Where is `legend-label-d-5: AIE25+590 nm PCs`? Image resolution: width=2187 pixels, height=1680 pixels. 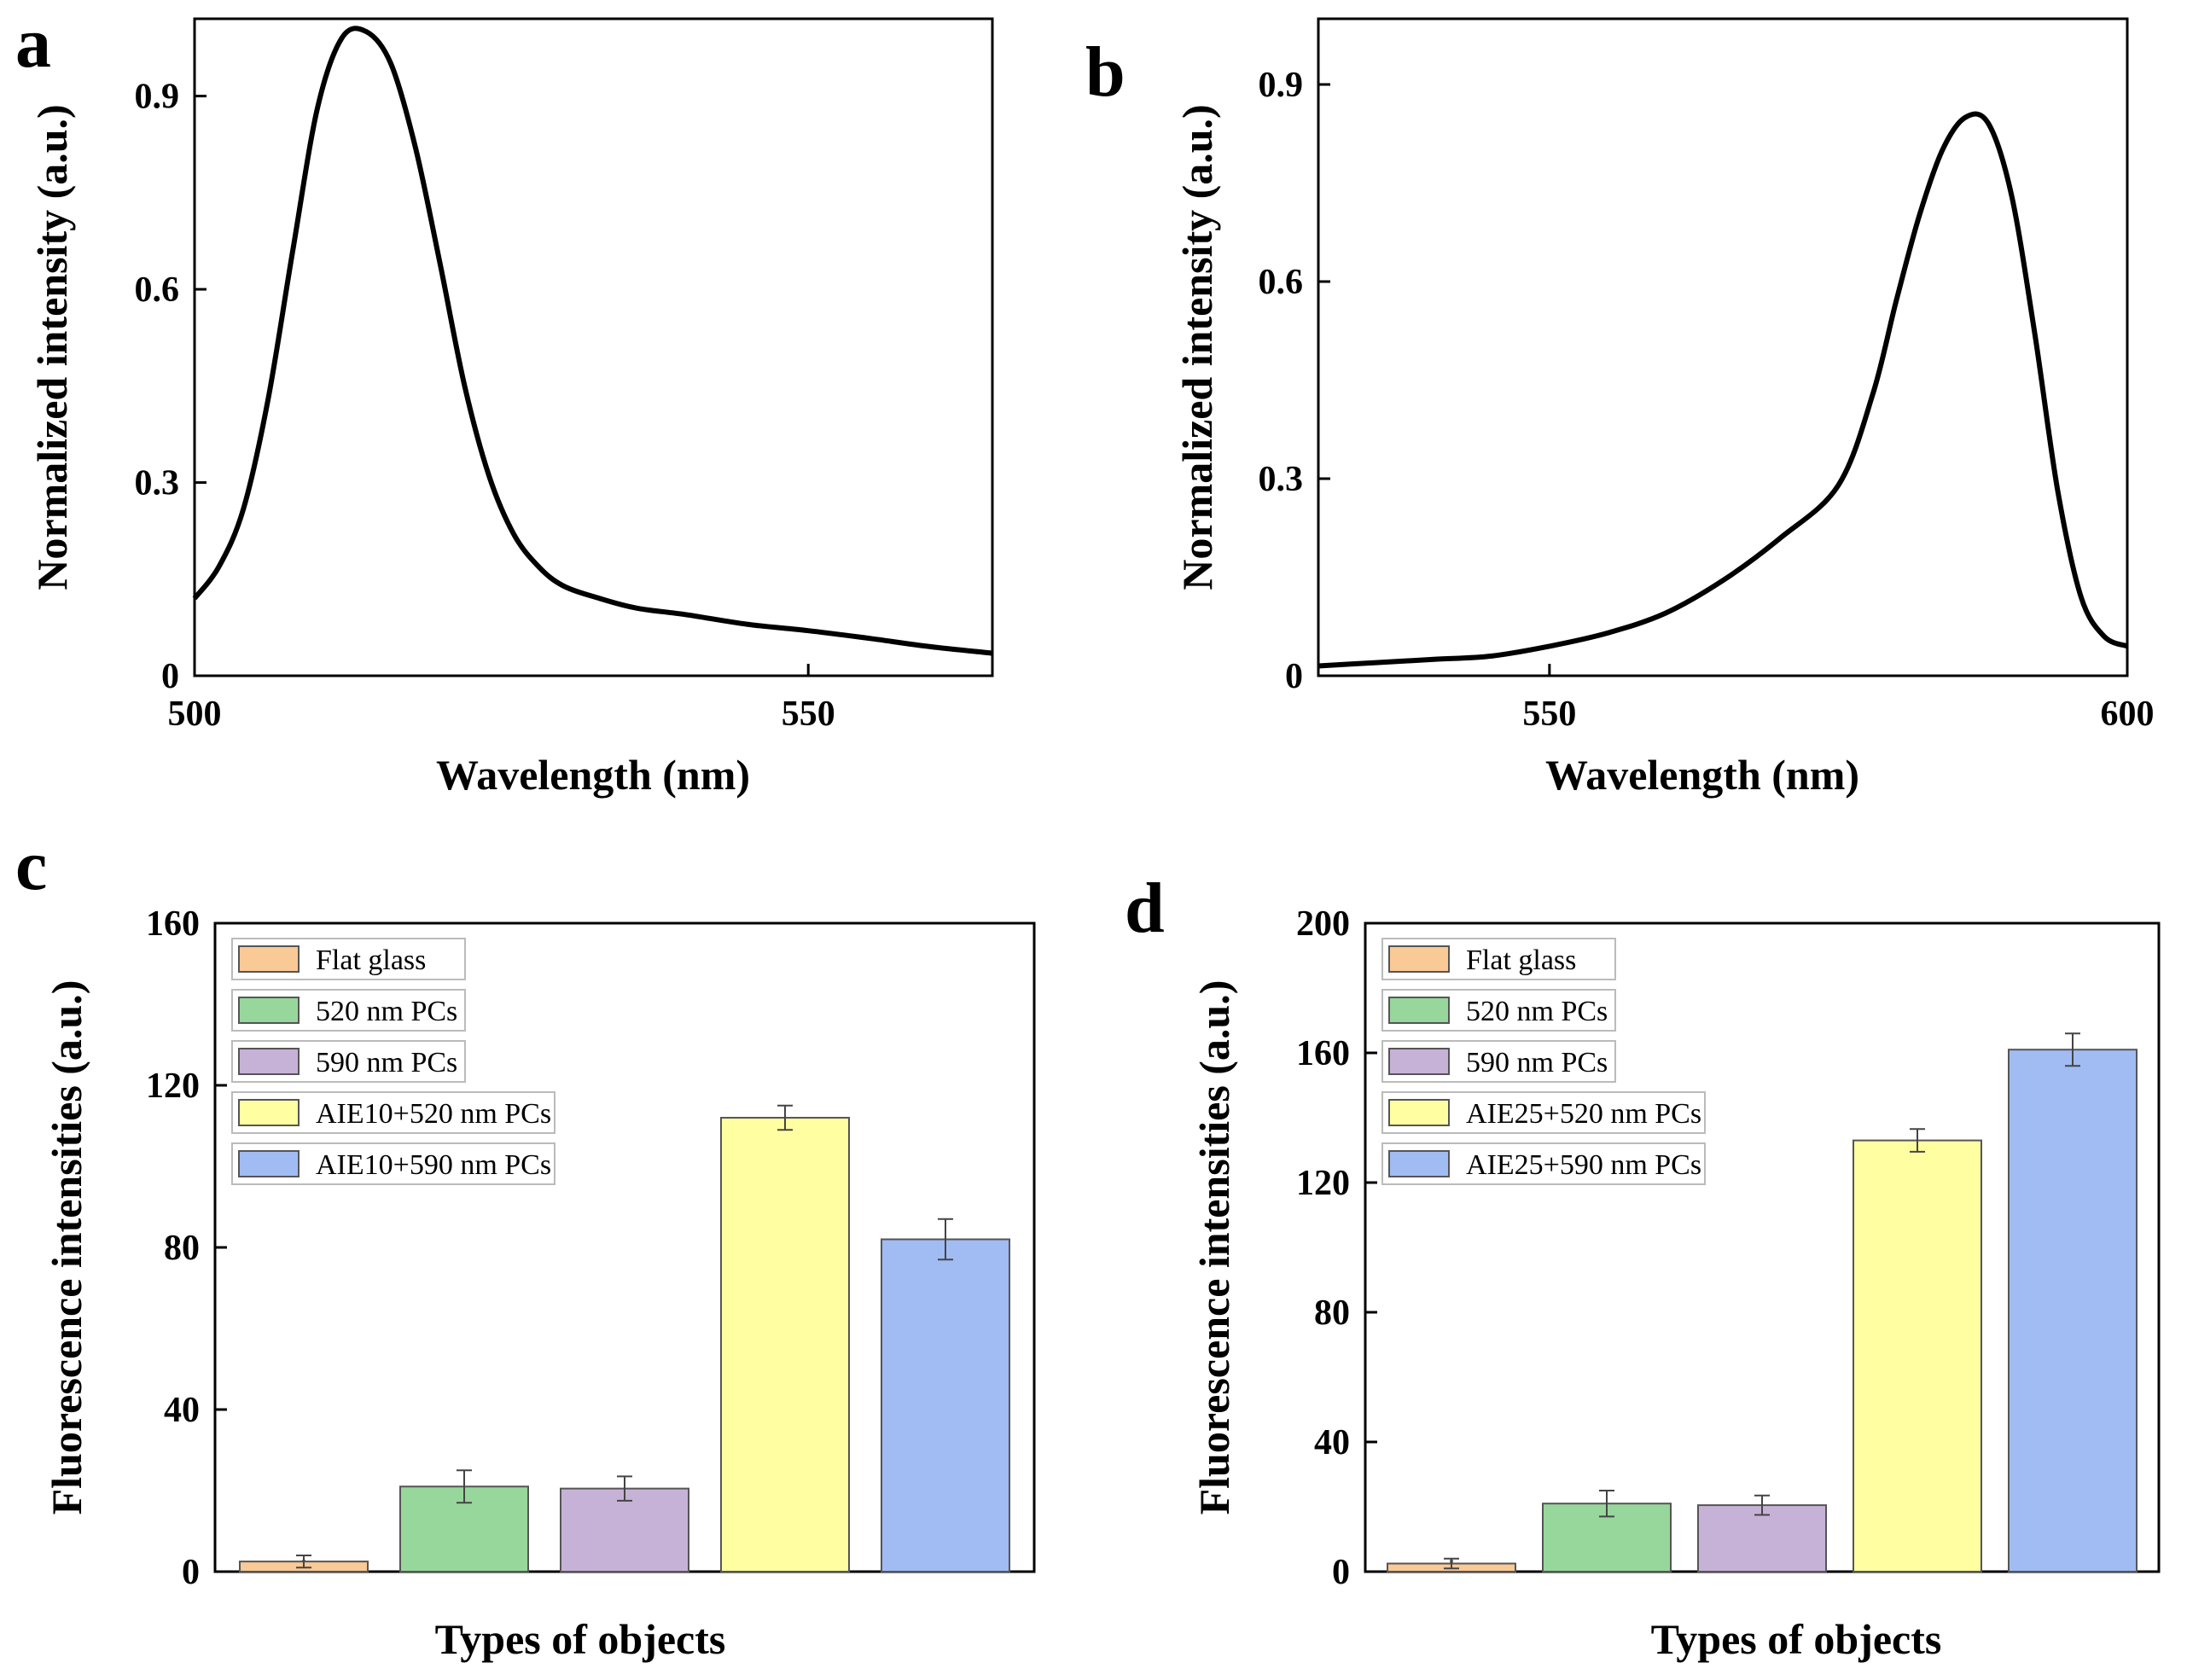 legend-label-d-5: AIE25+590 nm PCs is located at coordinates (1583, 1165).